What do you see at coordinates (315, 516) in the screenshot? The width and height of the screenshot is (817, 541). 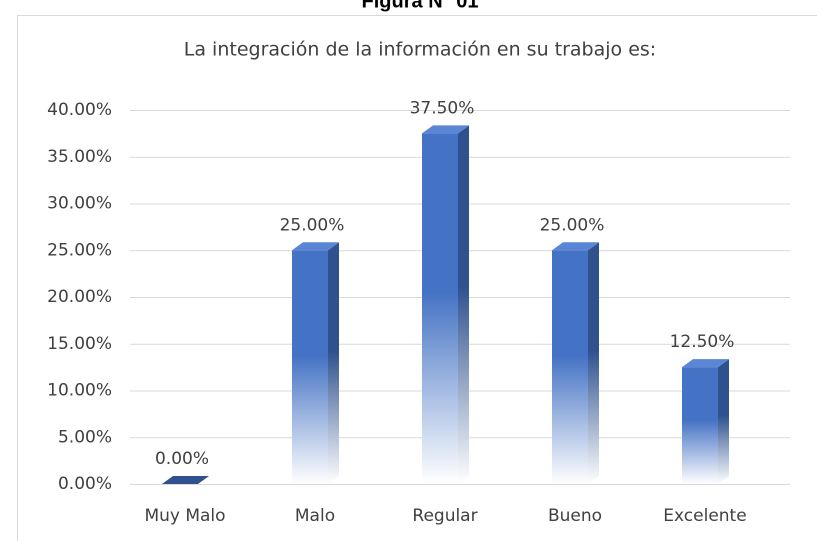 I see `x-tick-label: Malo` at bounding box center [315, 516].